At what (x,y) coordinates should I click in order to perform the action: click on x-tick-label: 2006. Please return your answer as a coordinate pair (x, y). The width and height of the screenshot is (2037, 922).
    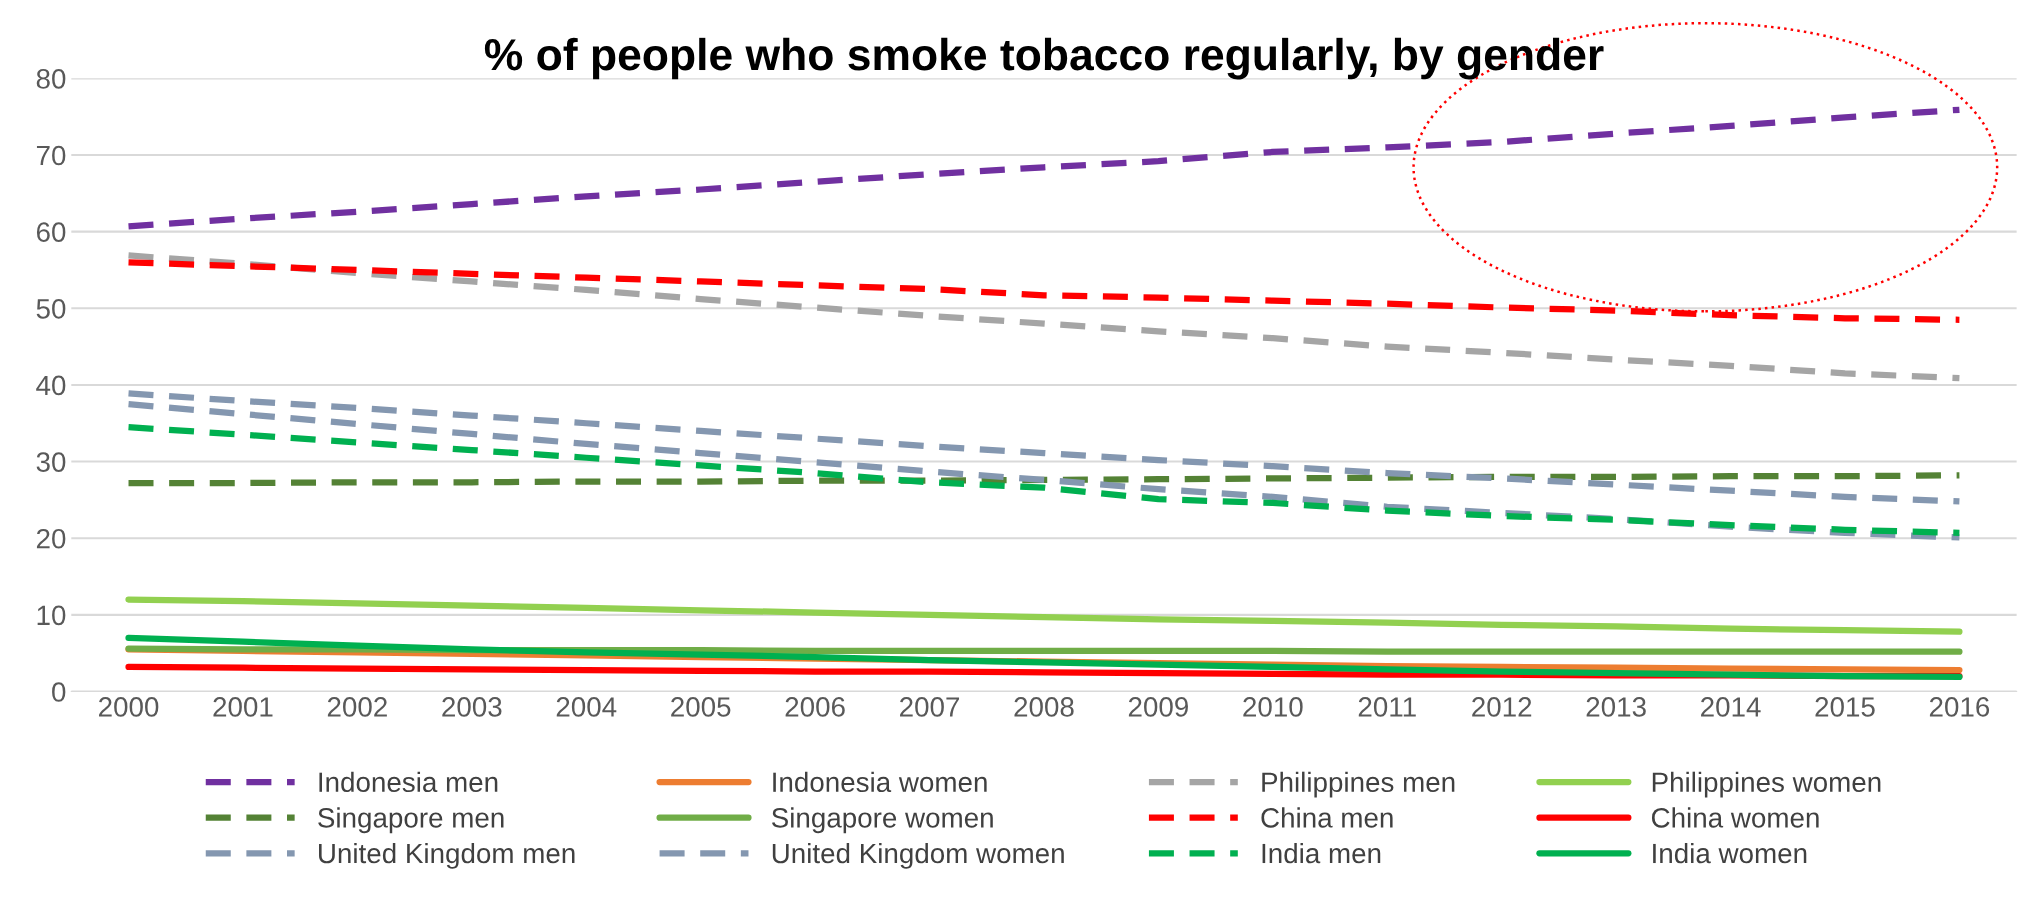
    Looking at the image, I should click on (815, 707).